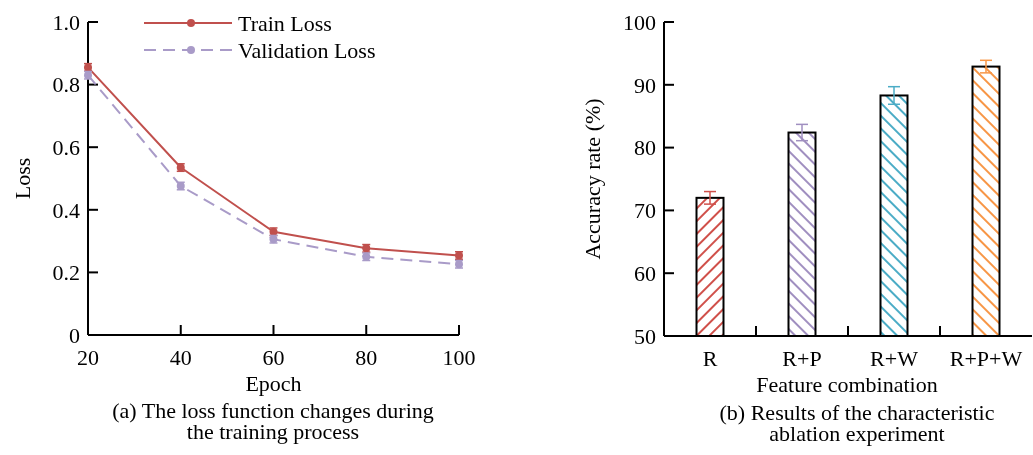 This screenshot has height=455, width=1033. What do you see at coordinates (459, 357) in the screenshot?
I see `x-tick-label: 100` at bounding box center [459, 357].